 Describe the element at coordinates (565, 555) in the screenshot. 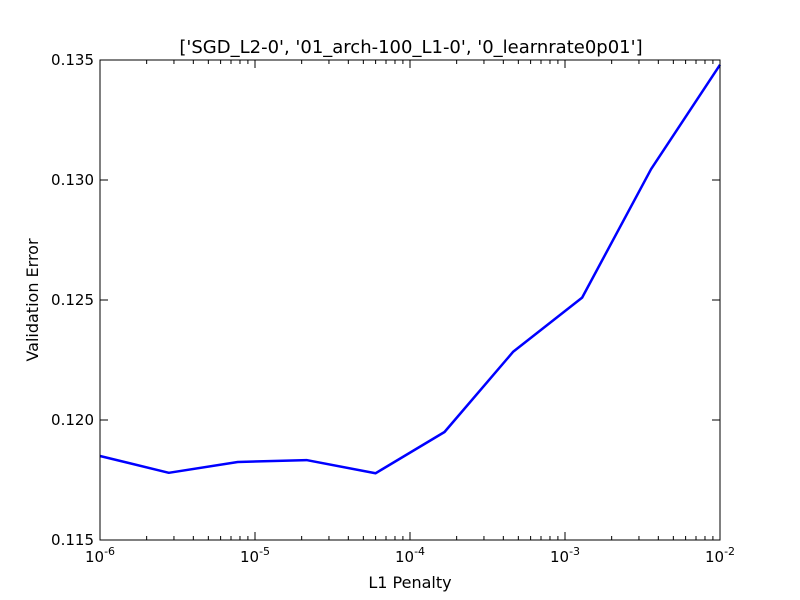

I see `x-tick-label: 10⁻³` at that location.